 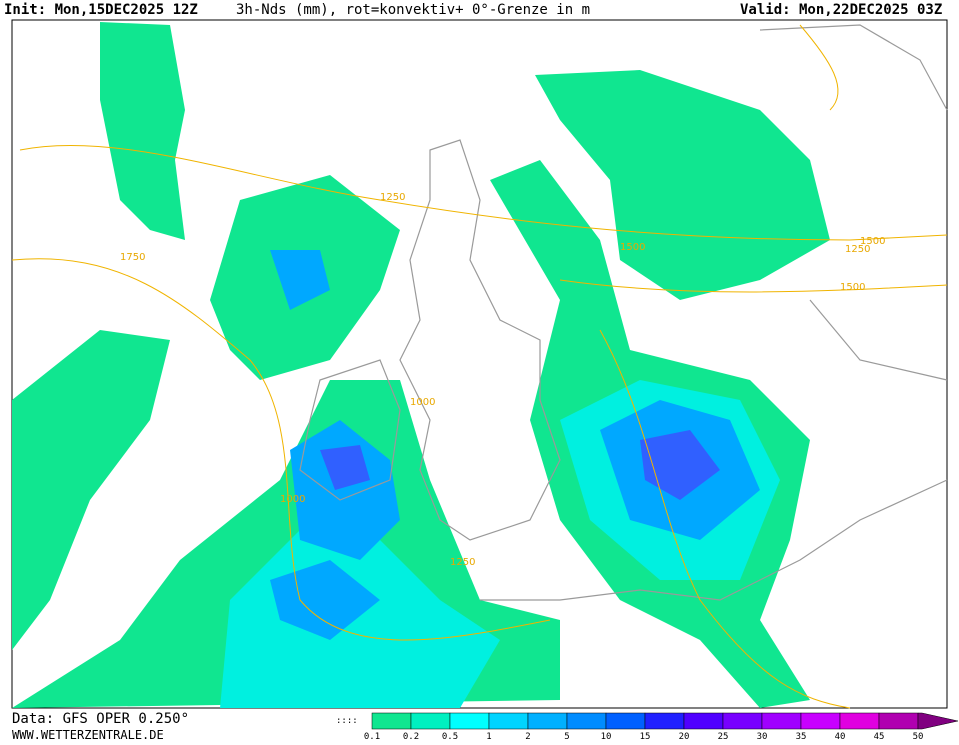 I want to click on colorbar-label: 30, so click(x=762, y=736).